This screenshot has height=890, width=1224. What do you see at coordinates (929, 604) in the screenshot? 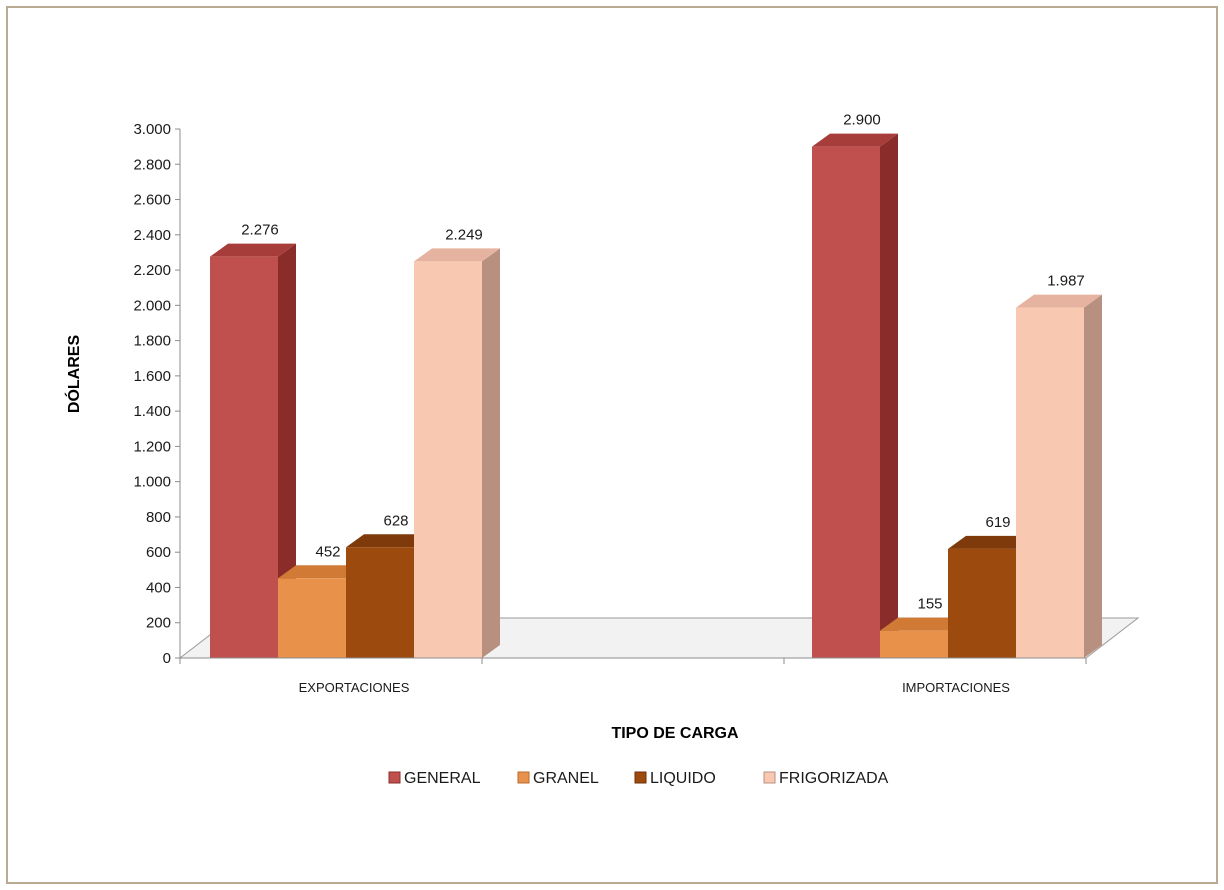
I see `data-label: 155` at bounding box center [929, 604].